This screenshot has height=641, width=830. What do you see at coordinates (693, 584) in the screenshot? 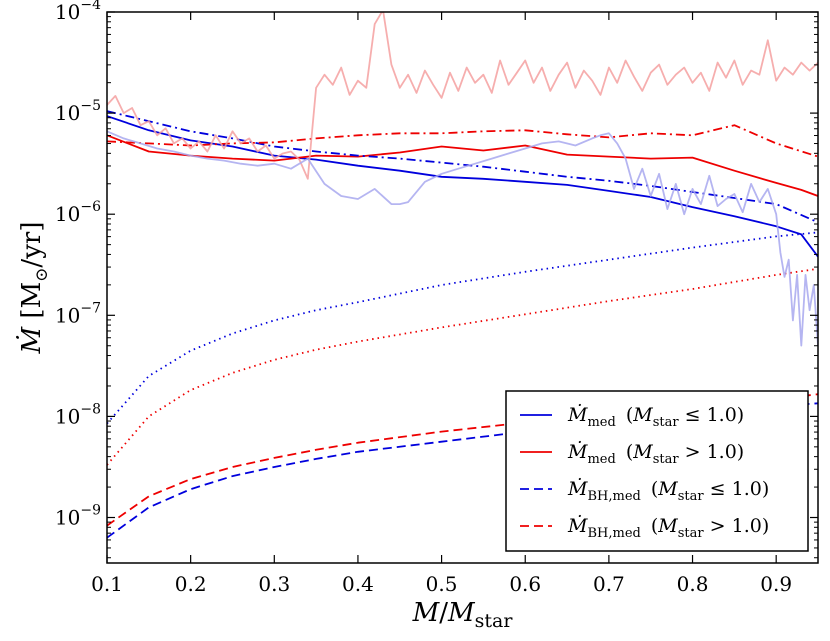
I see `x-tick-label: 0.8` at bounding box center [693, 584].